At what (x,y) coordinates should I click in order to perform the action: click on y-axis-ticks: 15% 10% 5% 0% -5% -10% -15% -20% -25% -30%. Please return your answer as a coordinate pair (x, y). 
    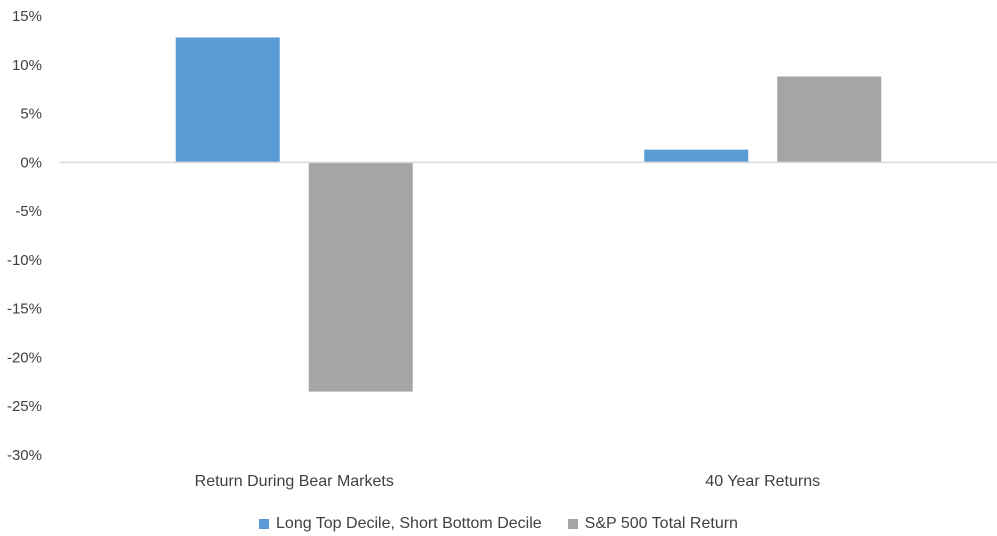
    Looking at the image, I should click on (24, 236).